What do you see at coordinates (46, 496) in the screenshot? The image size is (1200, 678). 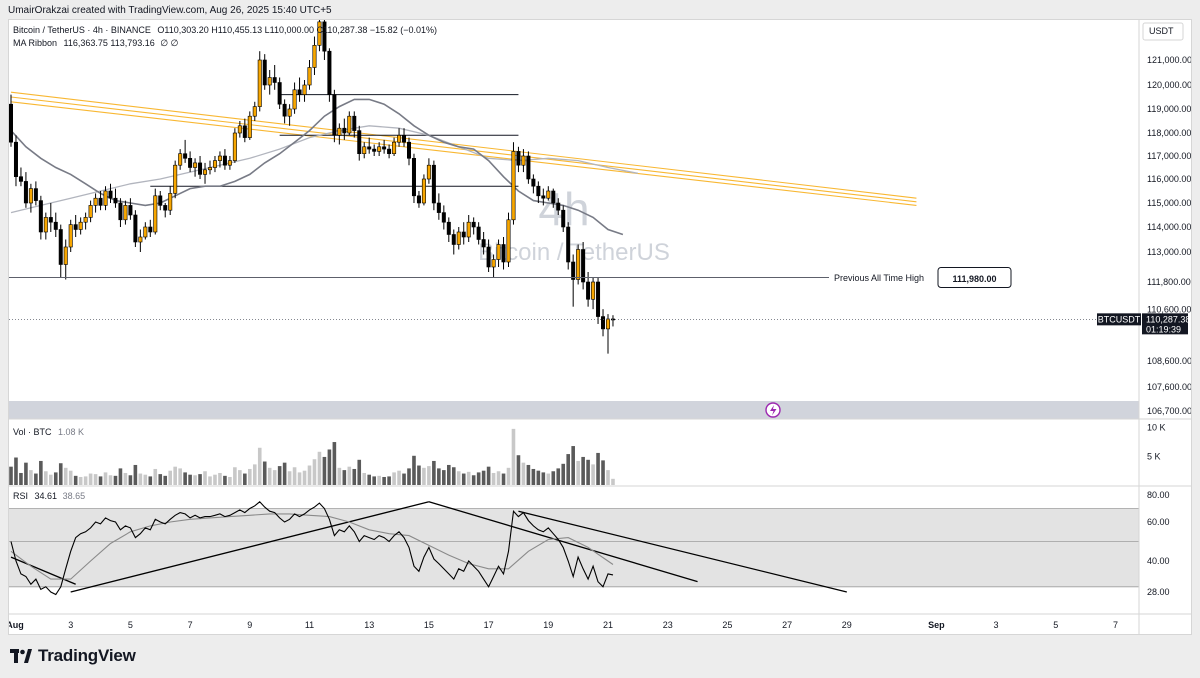 I see `rsi-value: 34.61` at bounding box center [46, 496].